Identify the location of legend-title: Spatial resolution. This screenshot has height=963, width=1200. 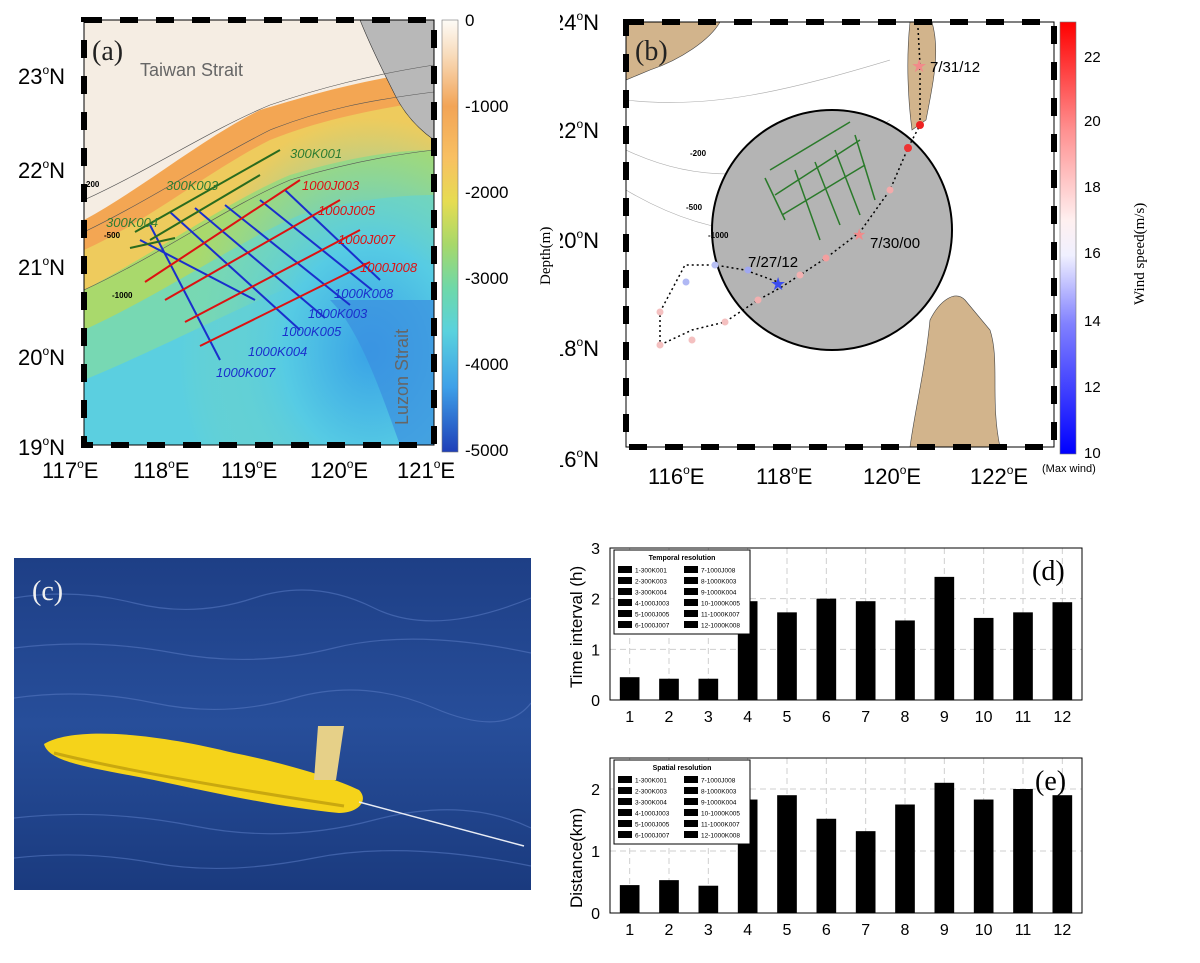
(682, 768).